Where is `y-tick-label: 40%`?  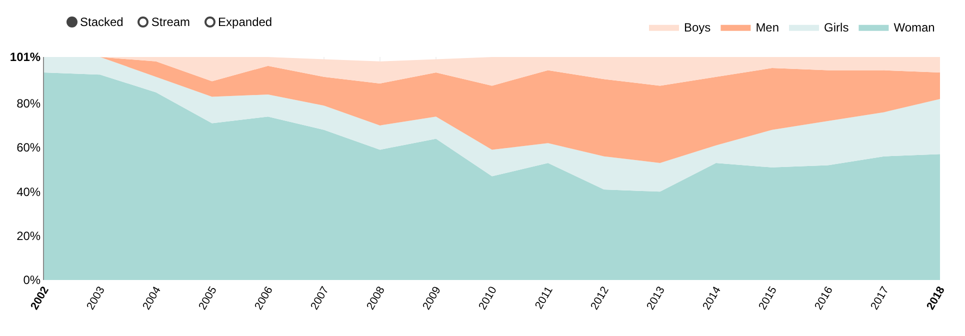
y-tick-label: 40% is located at coordinates (28, 191).